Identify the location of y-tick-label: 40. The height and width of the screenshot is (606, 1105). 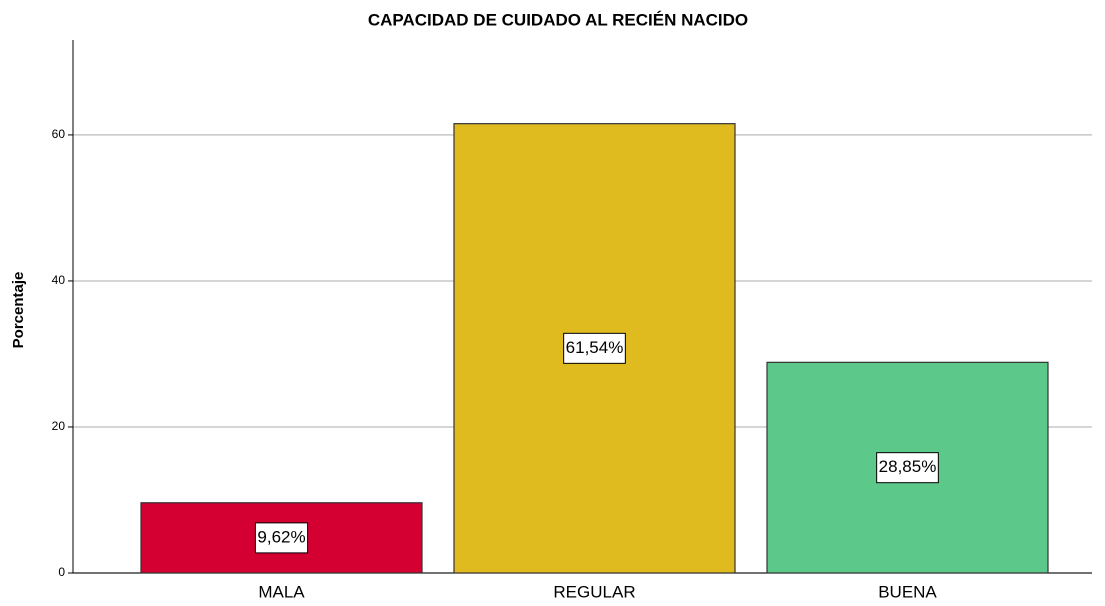
(59, 280).